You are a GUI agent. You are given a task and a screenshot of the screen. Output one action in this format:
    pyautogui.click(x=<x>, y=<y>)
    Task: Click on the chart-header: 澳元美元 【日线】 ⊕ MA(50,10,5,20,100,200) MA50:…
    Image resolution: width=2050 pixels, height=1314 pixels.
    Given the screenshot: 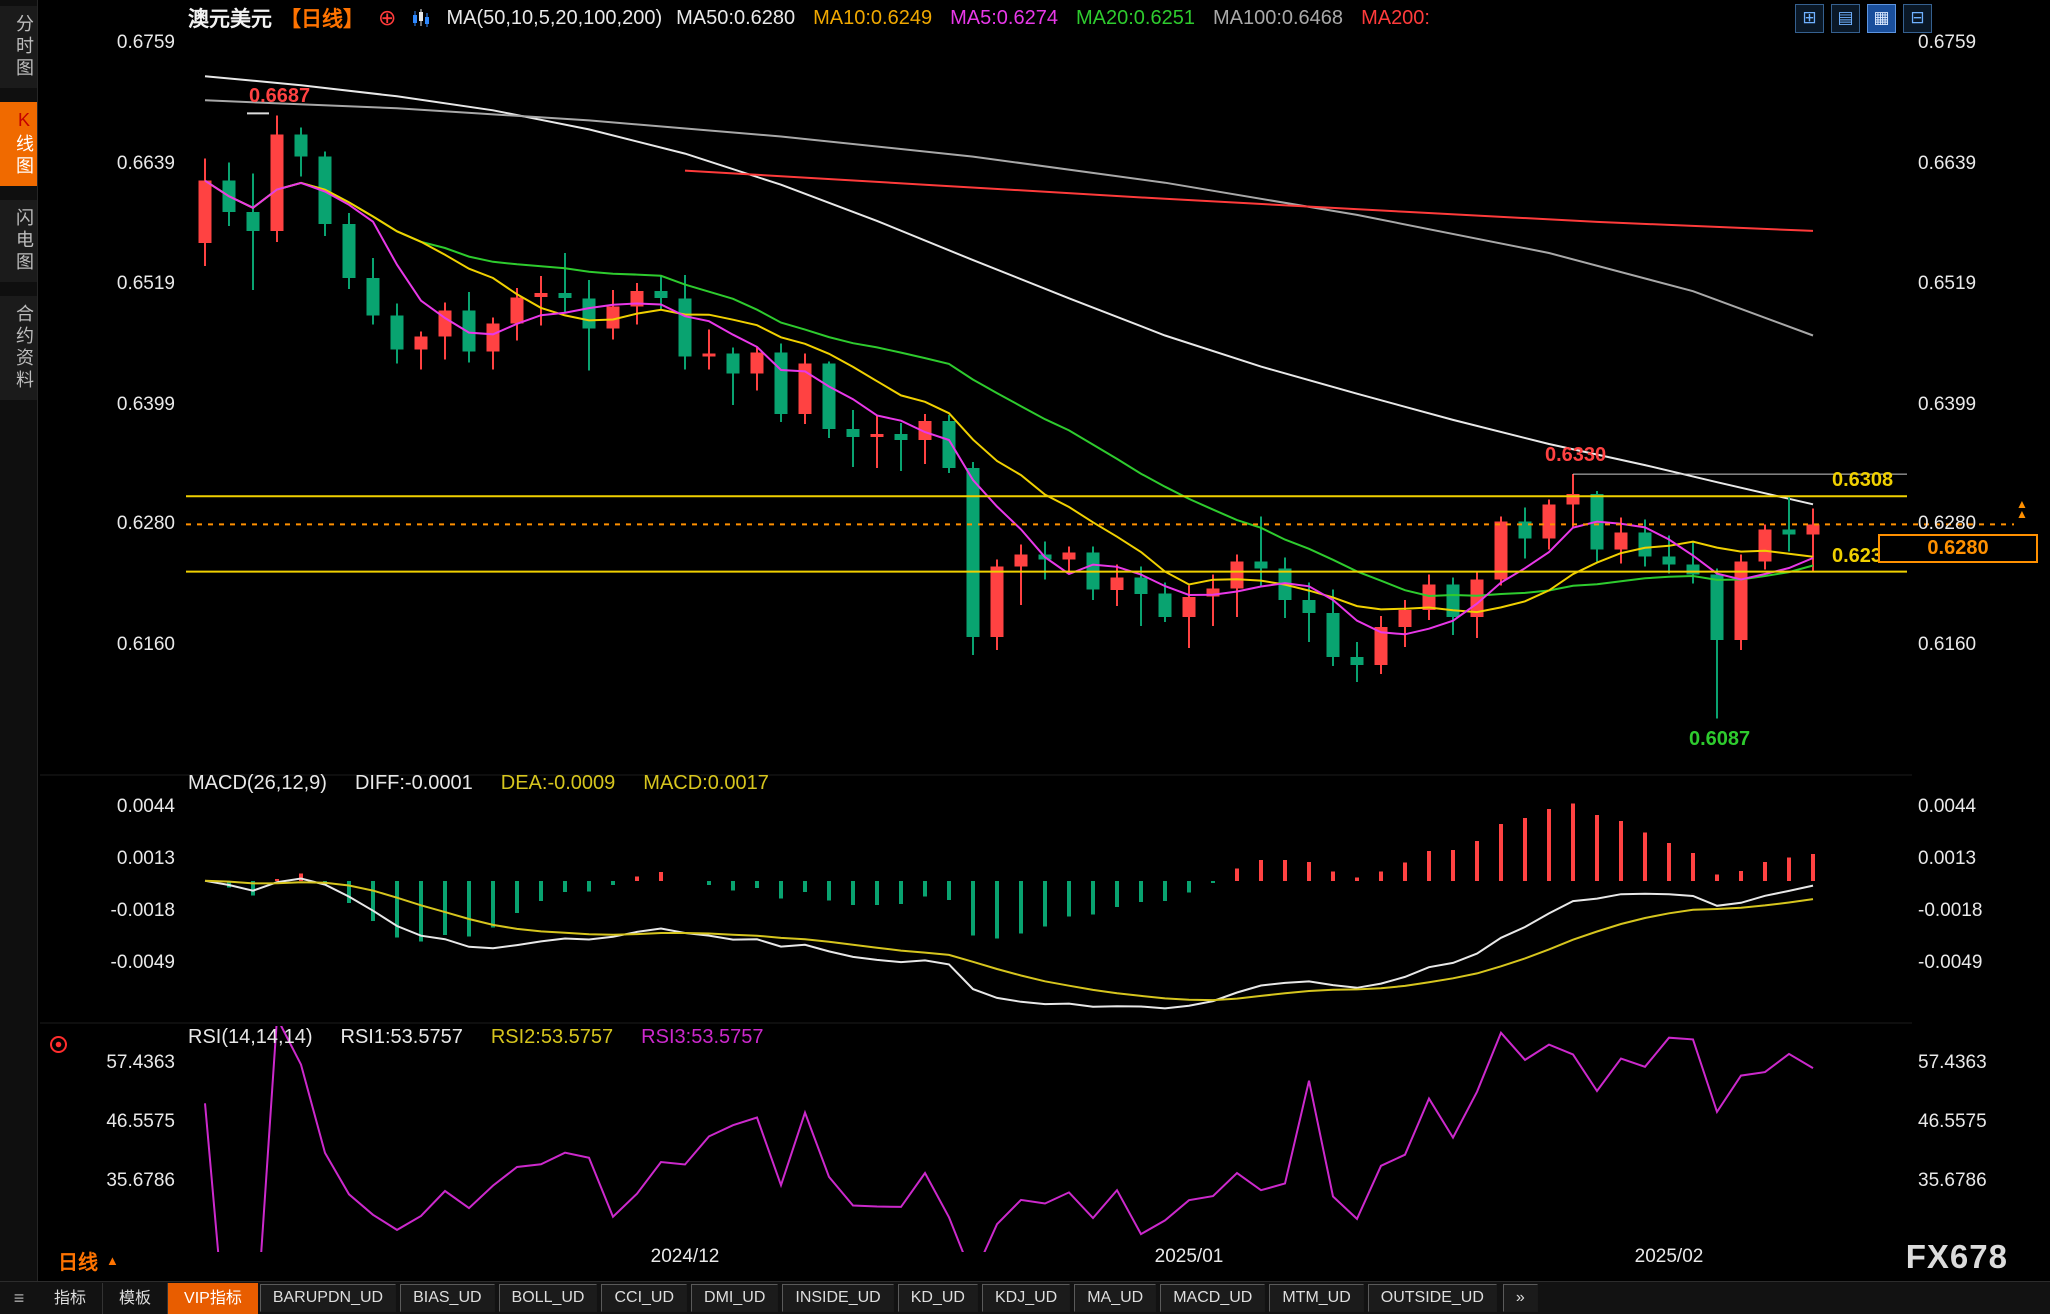 What is the action you would take?
    pyautogui.click(x=1044, y=18)
    